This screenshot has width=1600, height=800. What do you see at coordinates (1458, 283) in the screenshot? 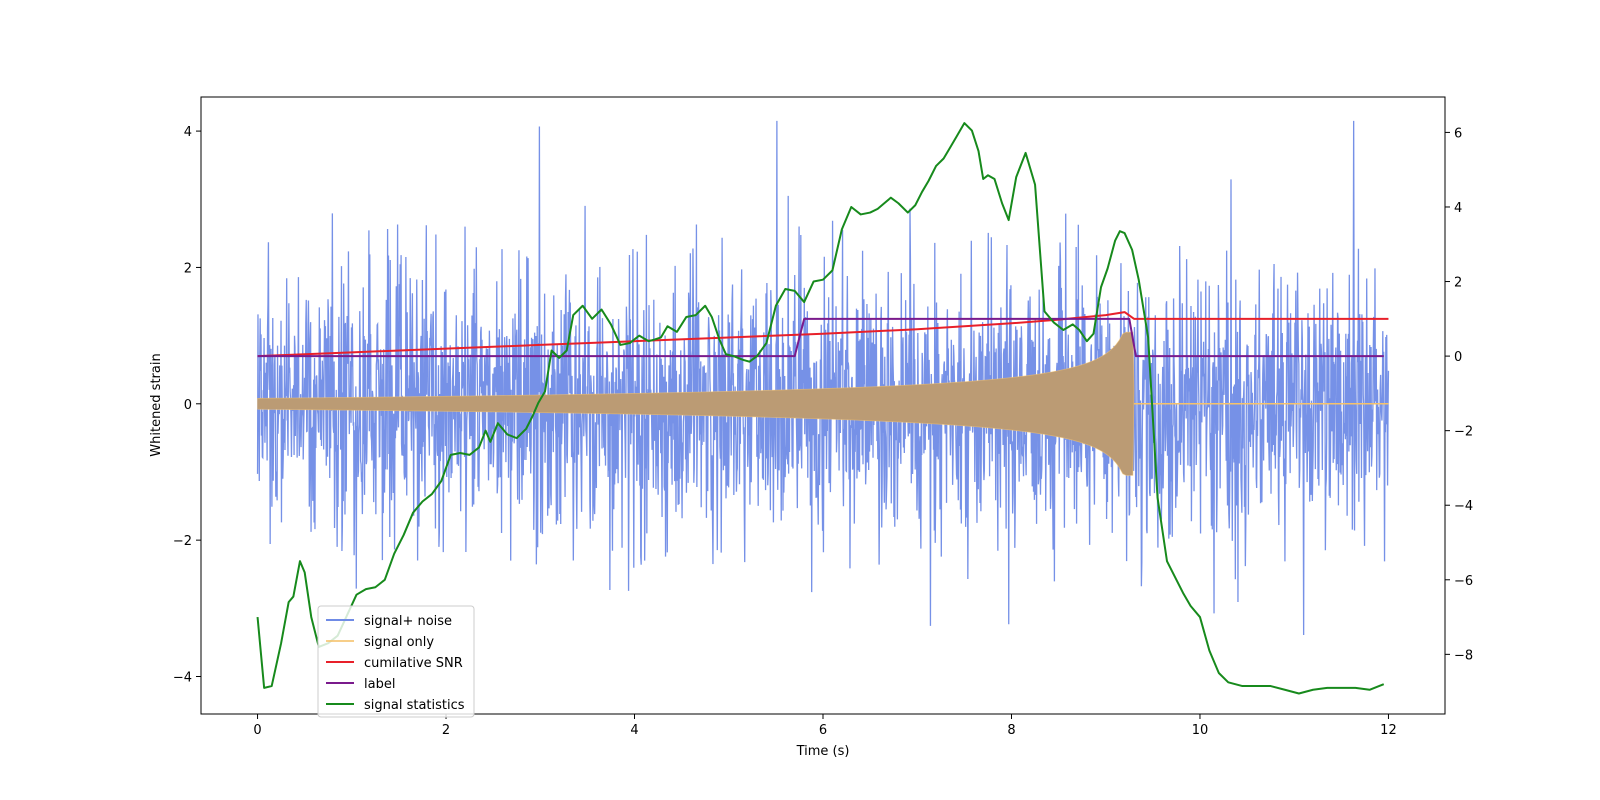
I see `y2-tick-label: 2` at bounding box center [1458, 283].